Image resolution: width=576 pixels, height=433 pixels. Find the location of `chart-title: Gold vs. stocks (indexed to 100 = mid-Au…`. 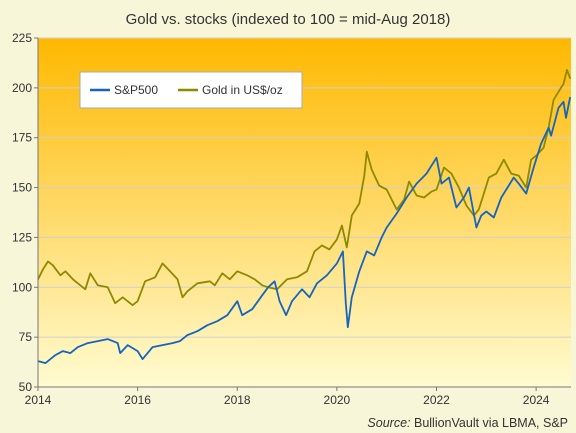

chart-title: Gold vs. stocks (indexed to 100 = mid-Au… is located at coordinates (288, 19).